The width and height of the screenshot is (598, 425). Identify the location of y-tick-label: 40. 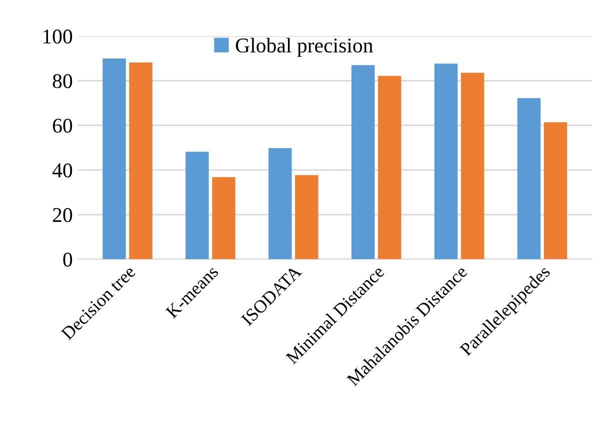
(62, 170).